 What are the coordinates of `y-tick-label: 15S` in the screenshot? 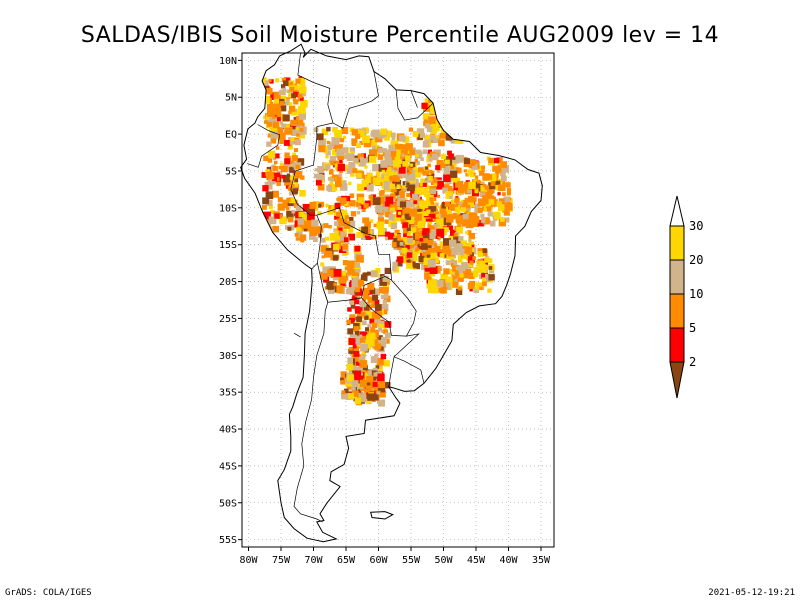 It's located at (228, 245).